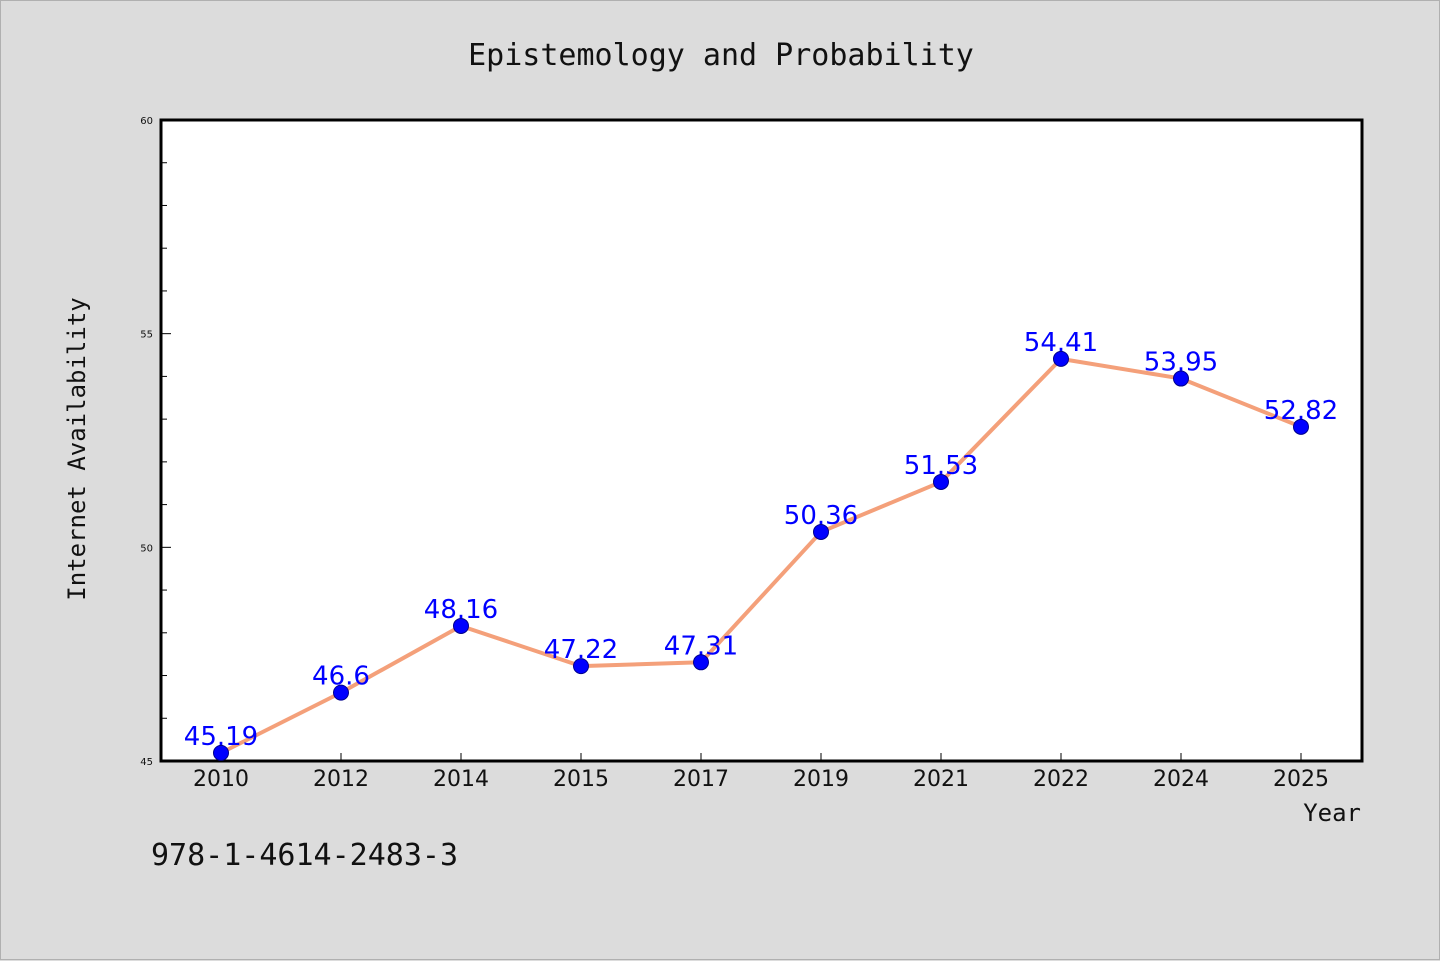 This screenshot has height=961, width=1440. Describe the element at coordinates (1061, 779) in the screenshot. I see `x-tick-label: 2022` at that location.